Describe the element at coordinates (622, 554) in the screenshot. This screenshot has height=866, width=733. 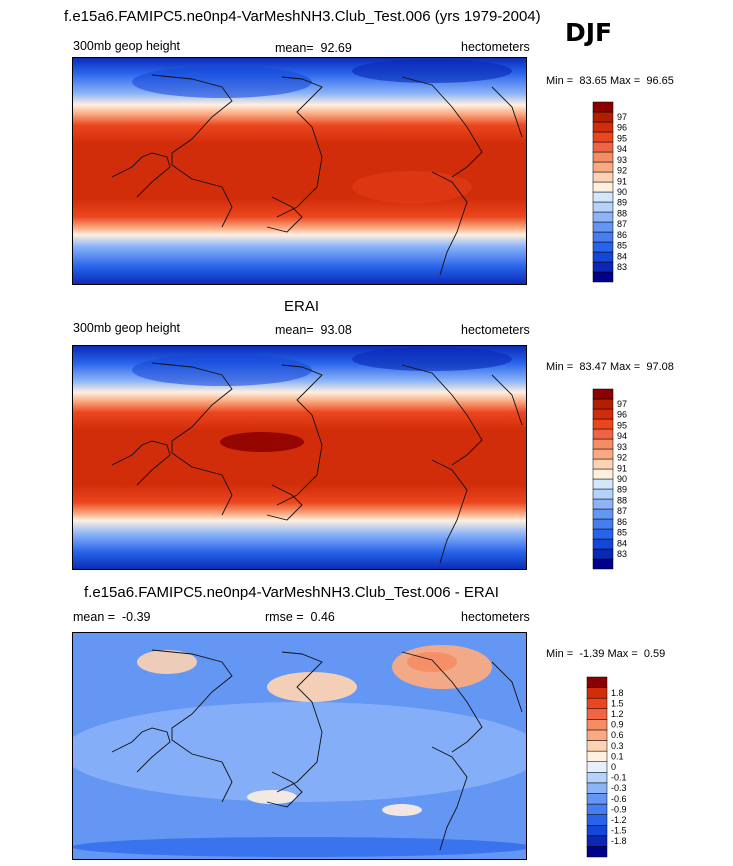
I see `panel2-colorbar-tick-label: 83` at that location.